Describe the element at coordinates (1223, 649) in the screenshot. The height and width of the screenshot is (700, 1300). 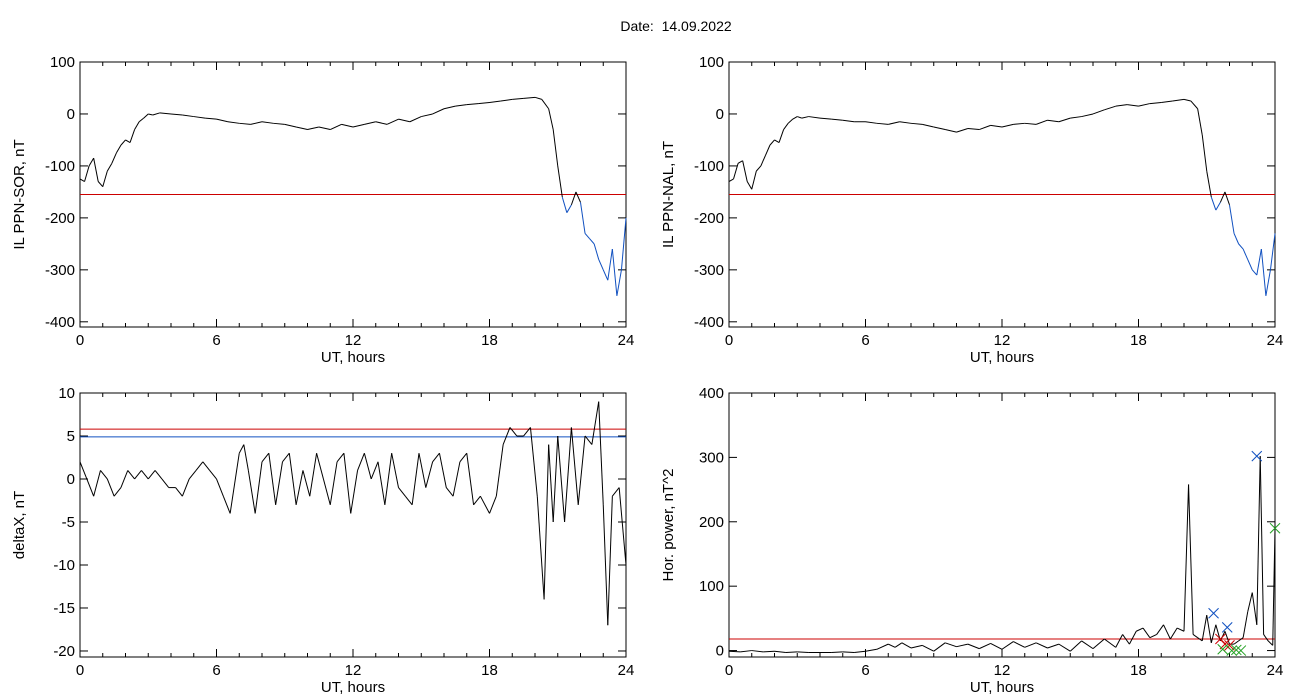
I see `x-marker-green` at that location.